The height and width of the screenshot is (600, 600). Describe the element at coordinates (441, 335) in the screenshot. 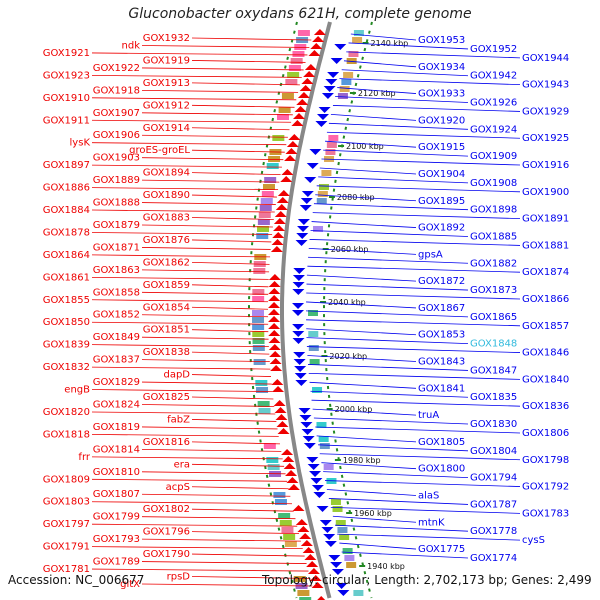

I see `right-gene-label: GOX1853` at that location.